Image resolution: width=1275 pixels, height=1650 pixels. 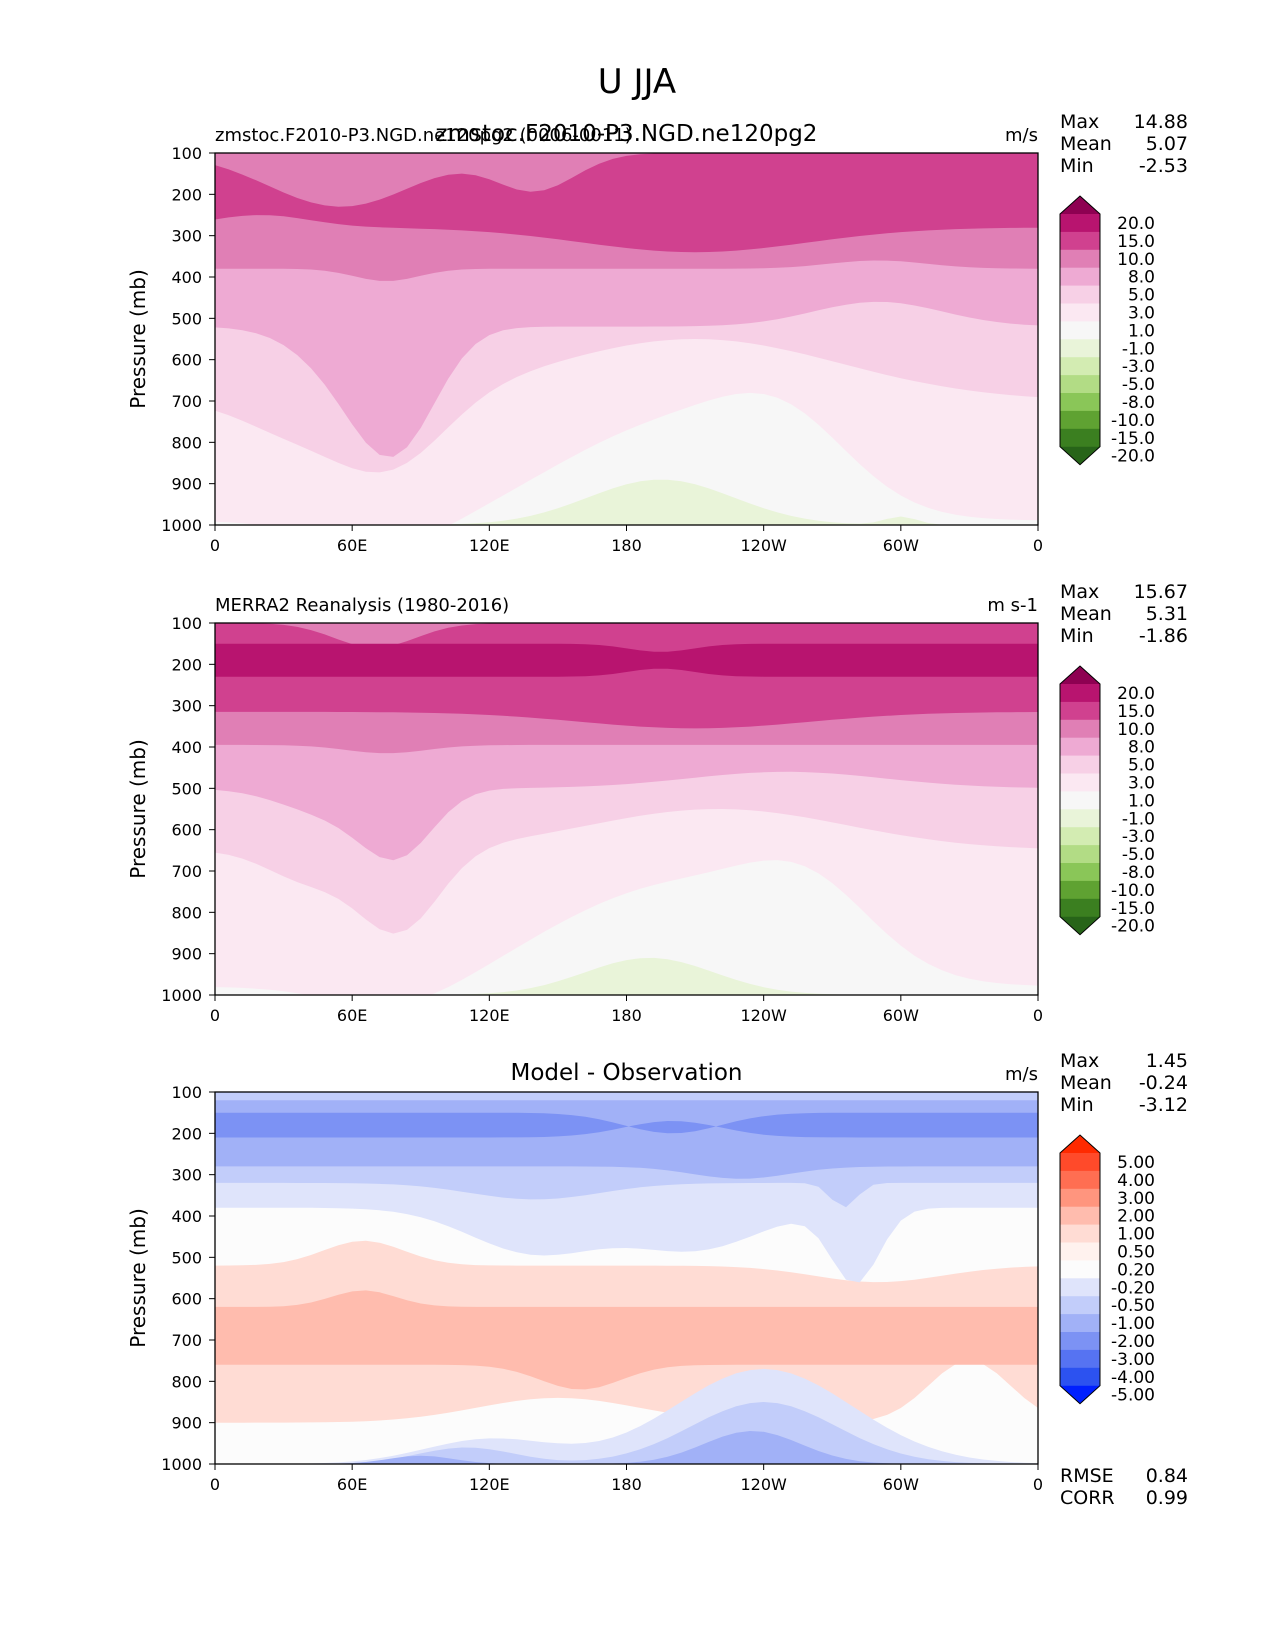 What do you see at coordinates (1138, 837) in the screenshot?
I see `colorbar-level-label: -3.0` at bounding box center [1138, 837].